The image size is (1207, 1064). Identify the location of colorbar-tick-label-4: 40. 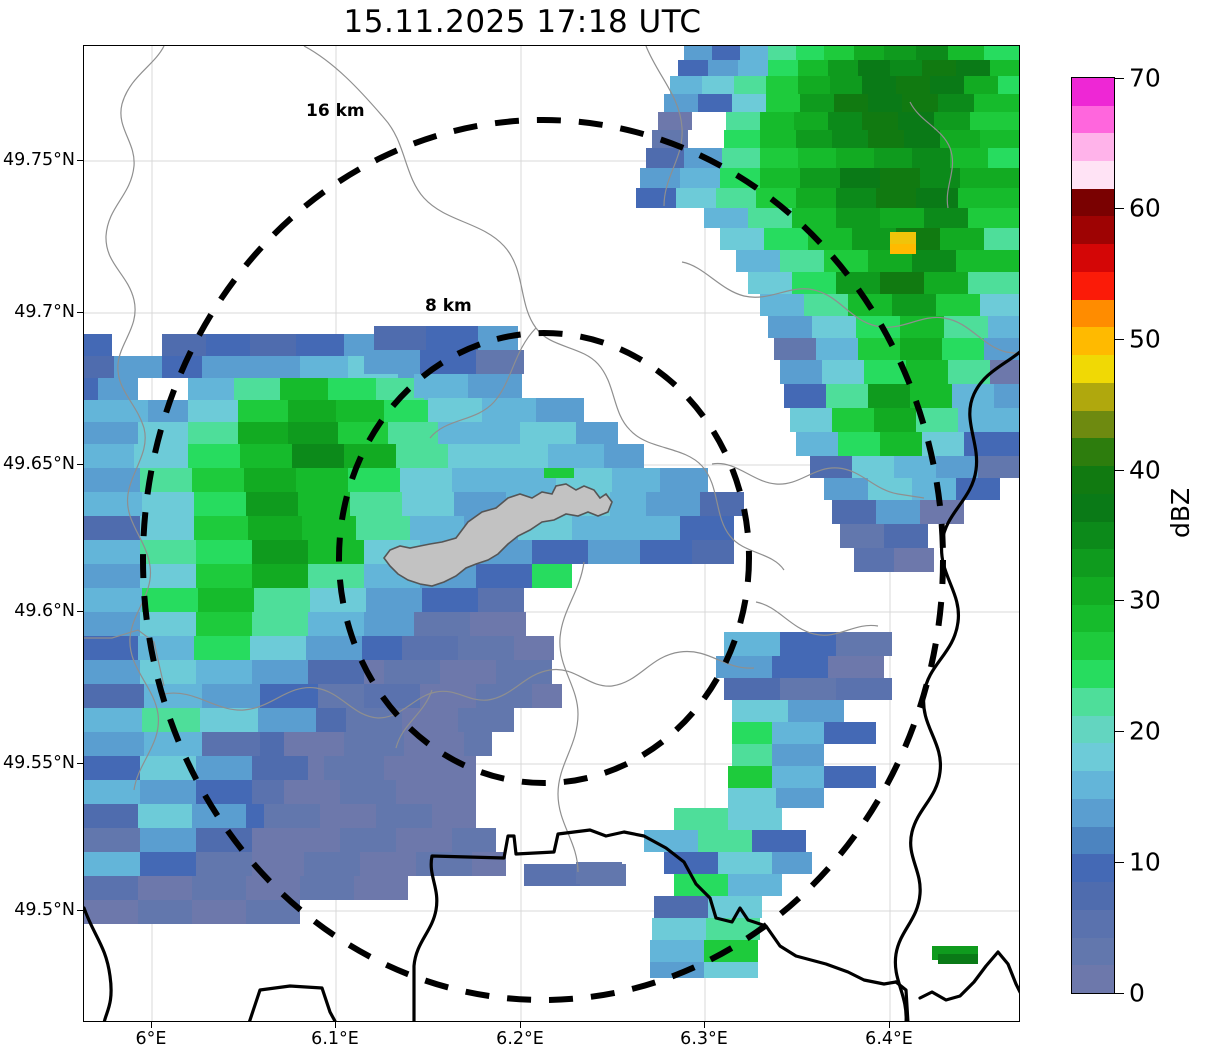
(1145, 470).